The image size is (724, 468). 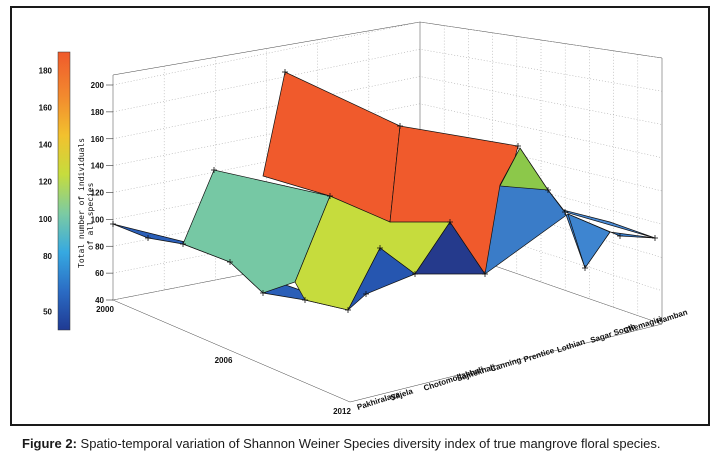 I want to click on colorbar-tick-label: 100, so click(x=46, y=219).